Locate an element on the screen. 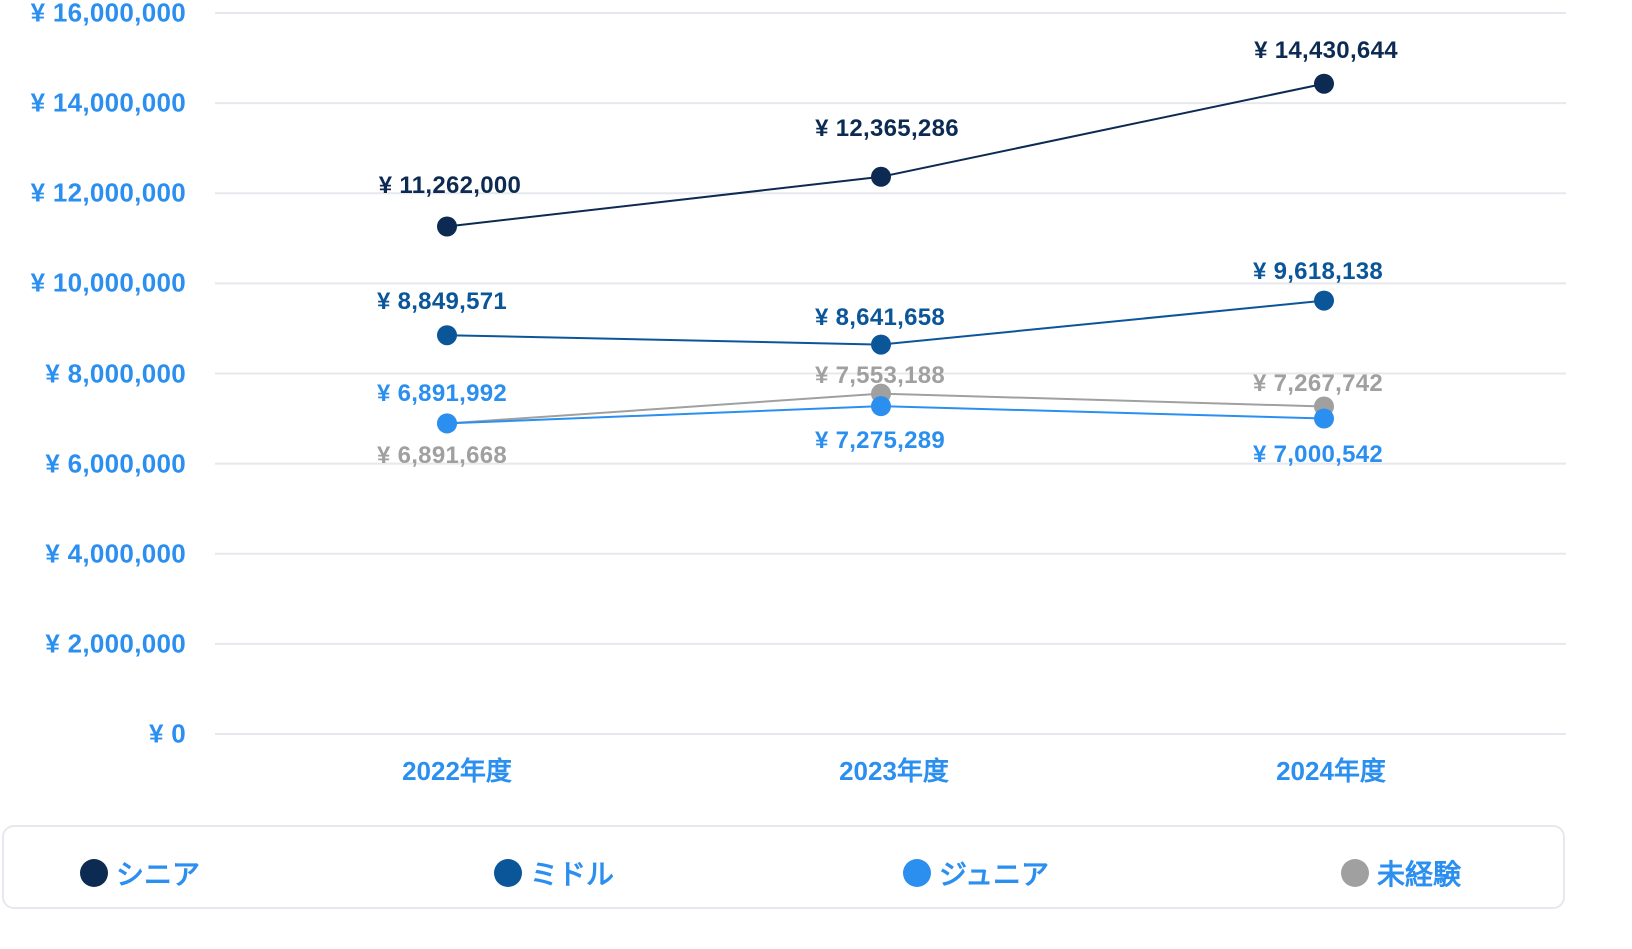  data-label: ¥ 7,000,542 is located at coordinates (1318, 454).